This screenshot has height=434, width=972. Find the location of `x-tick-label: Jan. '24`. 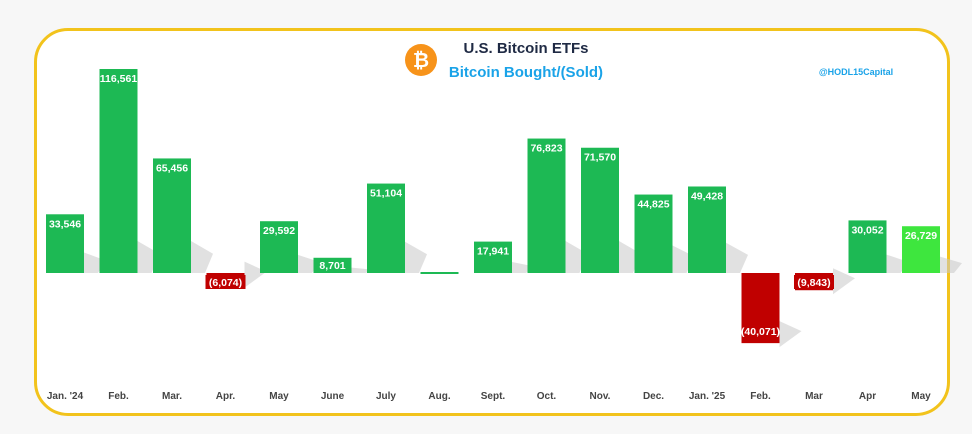

x-tick-label: Jan. '24 is located at coordinates (65, 396).